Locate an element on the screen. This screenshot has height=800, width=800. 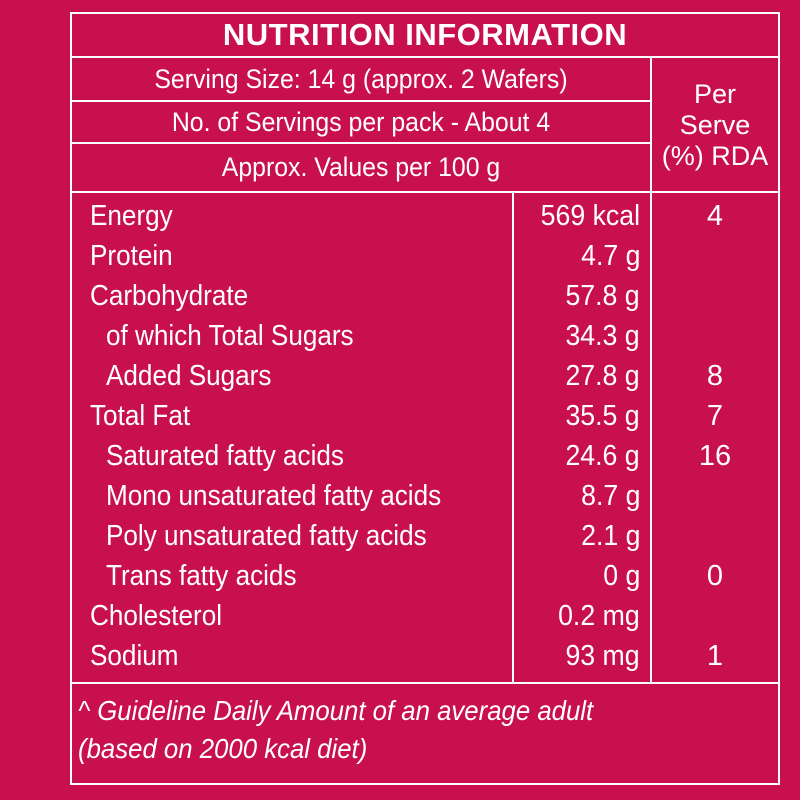
nutrient-name: Carbohydrate is located at coordinates (169, 296).